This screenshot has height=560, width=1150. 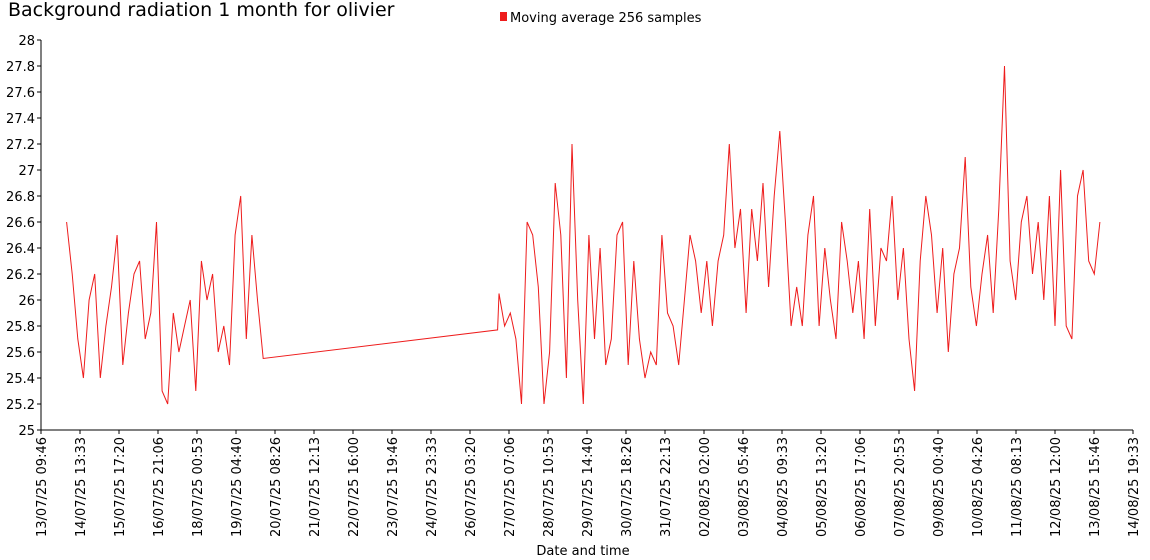 I want to click on x-tick-label: 12/08/25 12:00, so click(x=1056, y=487).